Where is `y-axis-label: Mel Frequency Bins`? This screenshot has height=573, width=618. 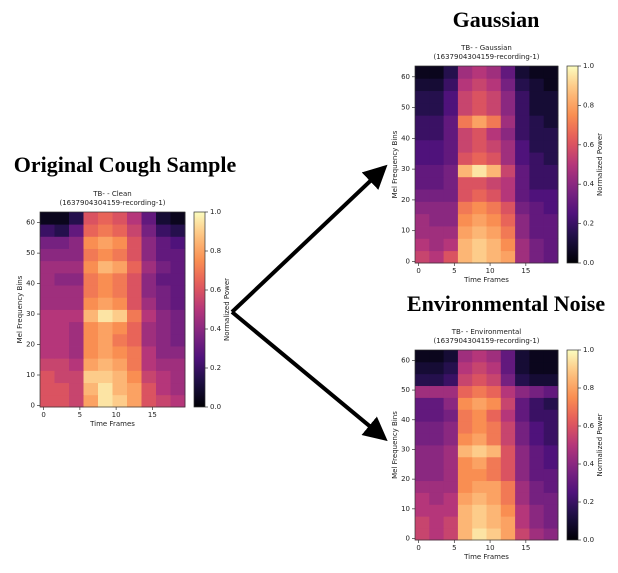
y-axis-label: Mel Frequency Bins is located at coordinates (395, 164).